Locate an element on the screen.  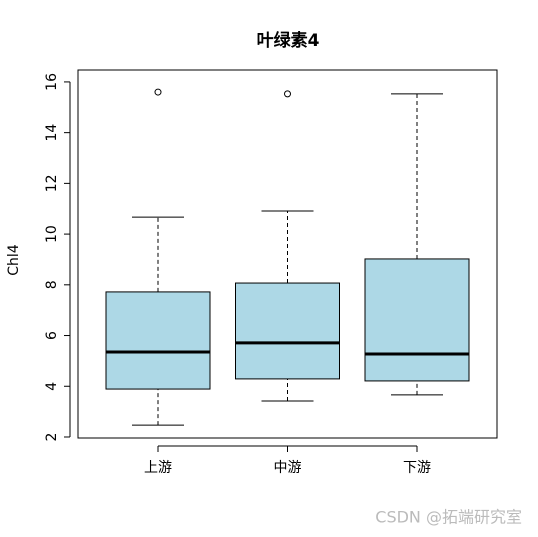
x-tick-label: 下游 is located at coordinates (417, 468).